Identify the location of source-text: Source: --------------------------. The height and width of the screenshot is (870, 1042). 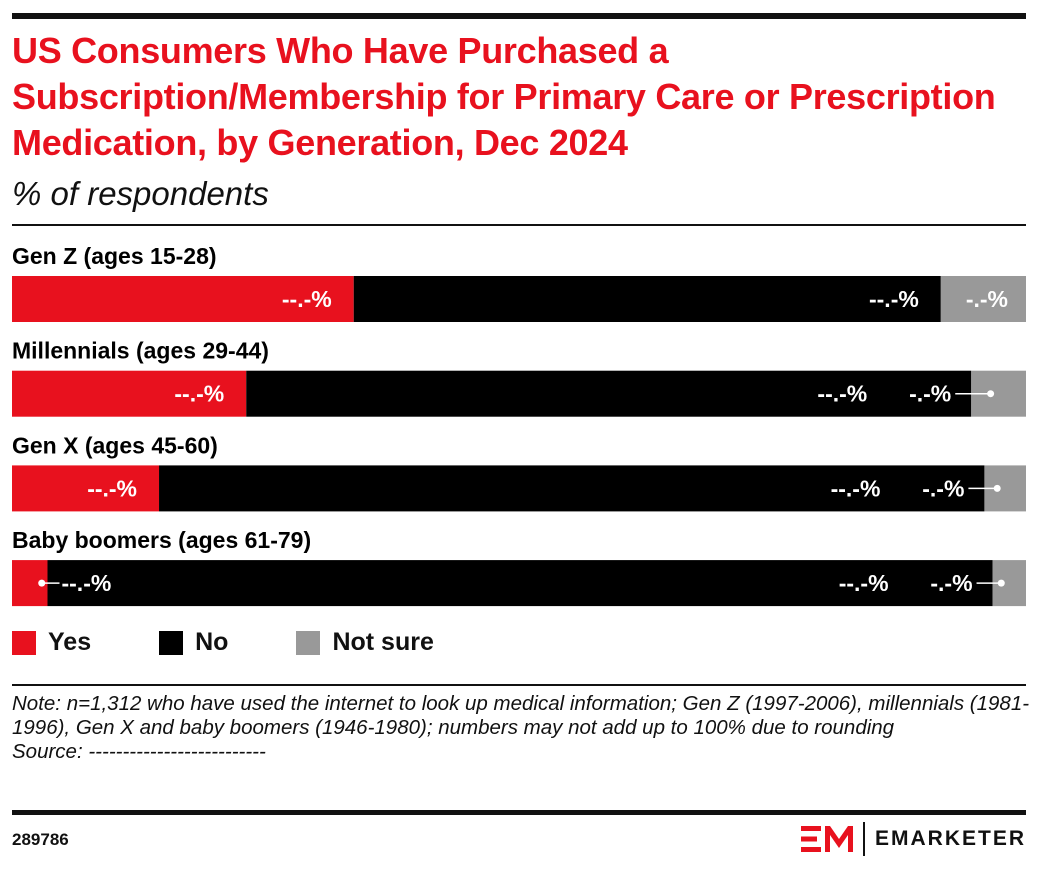
(139, 751).